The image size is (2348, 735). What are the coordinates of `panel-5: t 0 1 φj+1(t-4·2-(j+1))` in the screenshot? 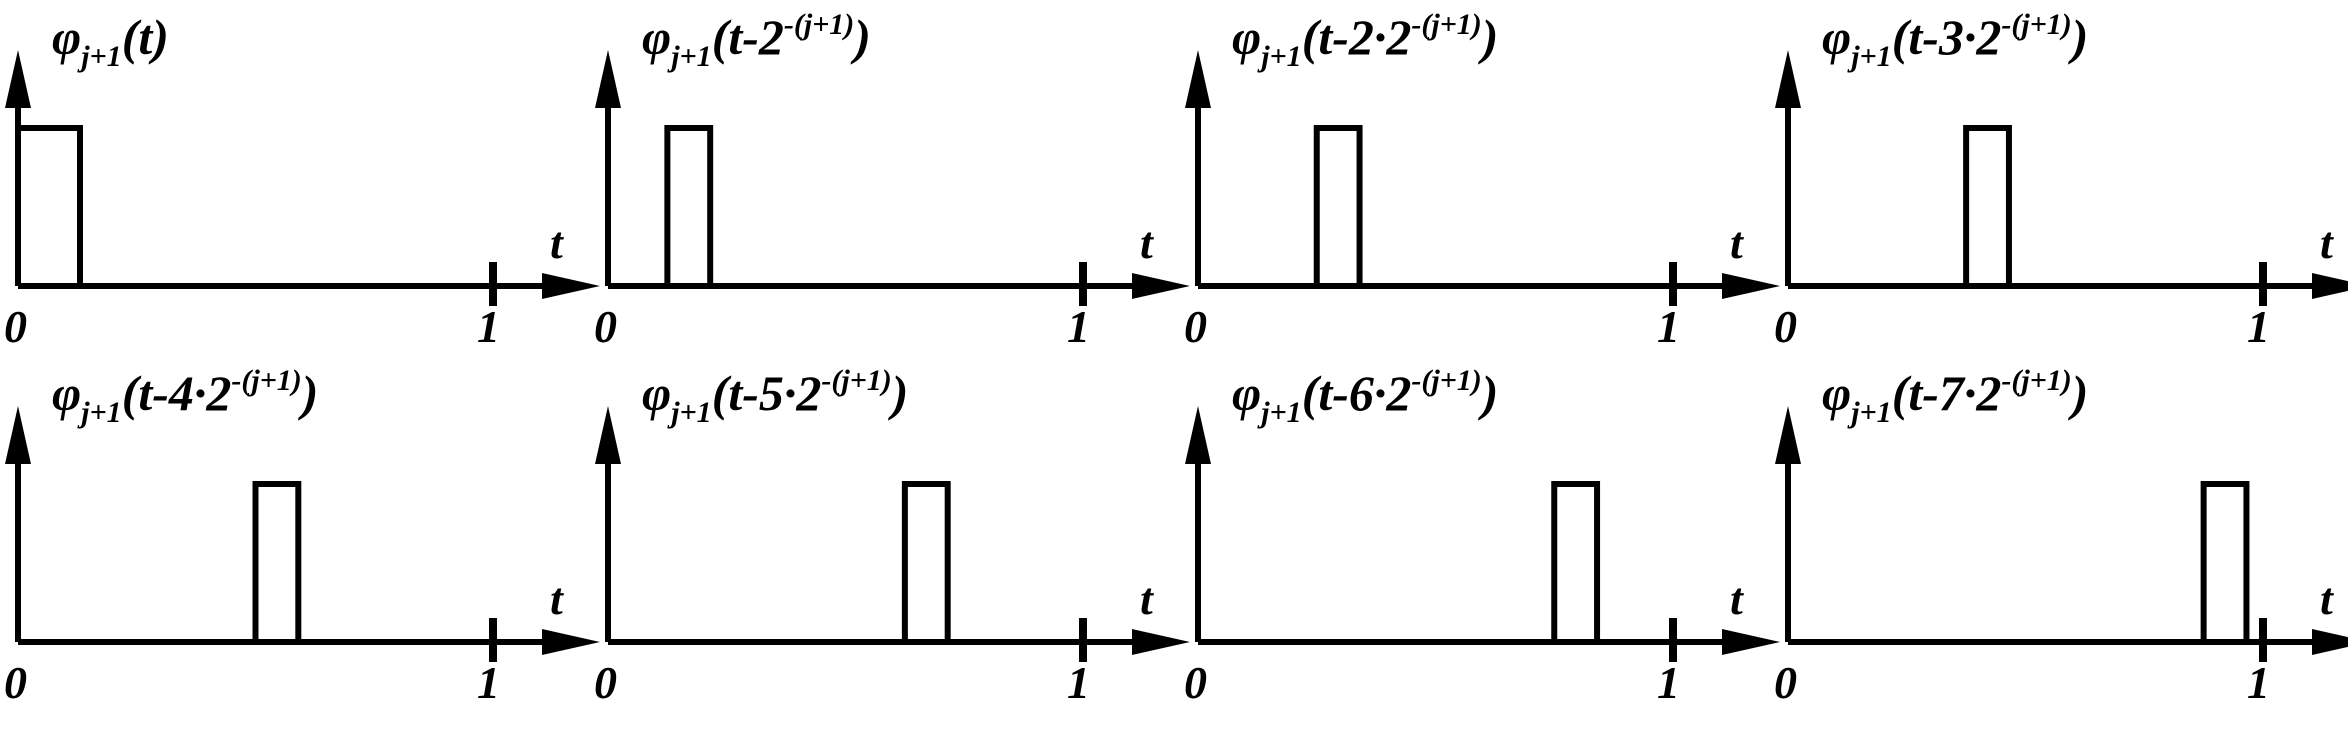 It's located at (302, 536).